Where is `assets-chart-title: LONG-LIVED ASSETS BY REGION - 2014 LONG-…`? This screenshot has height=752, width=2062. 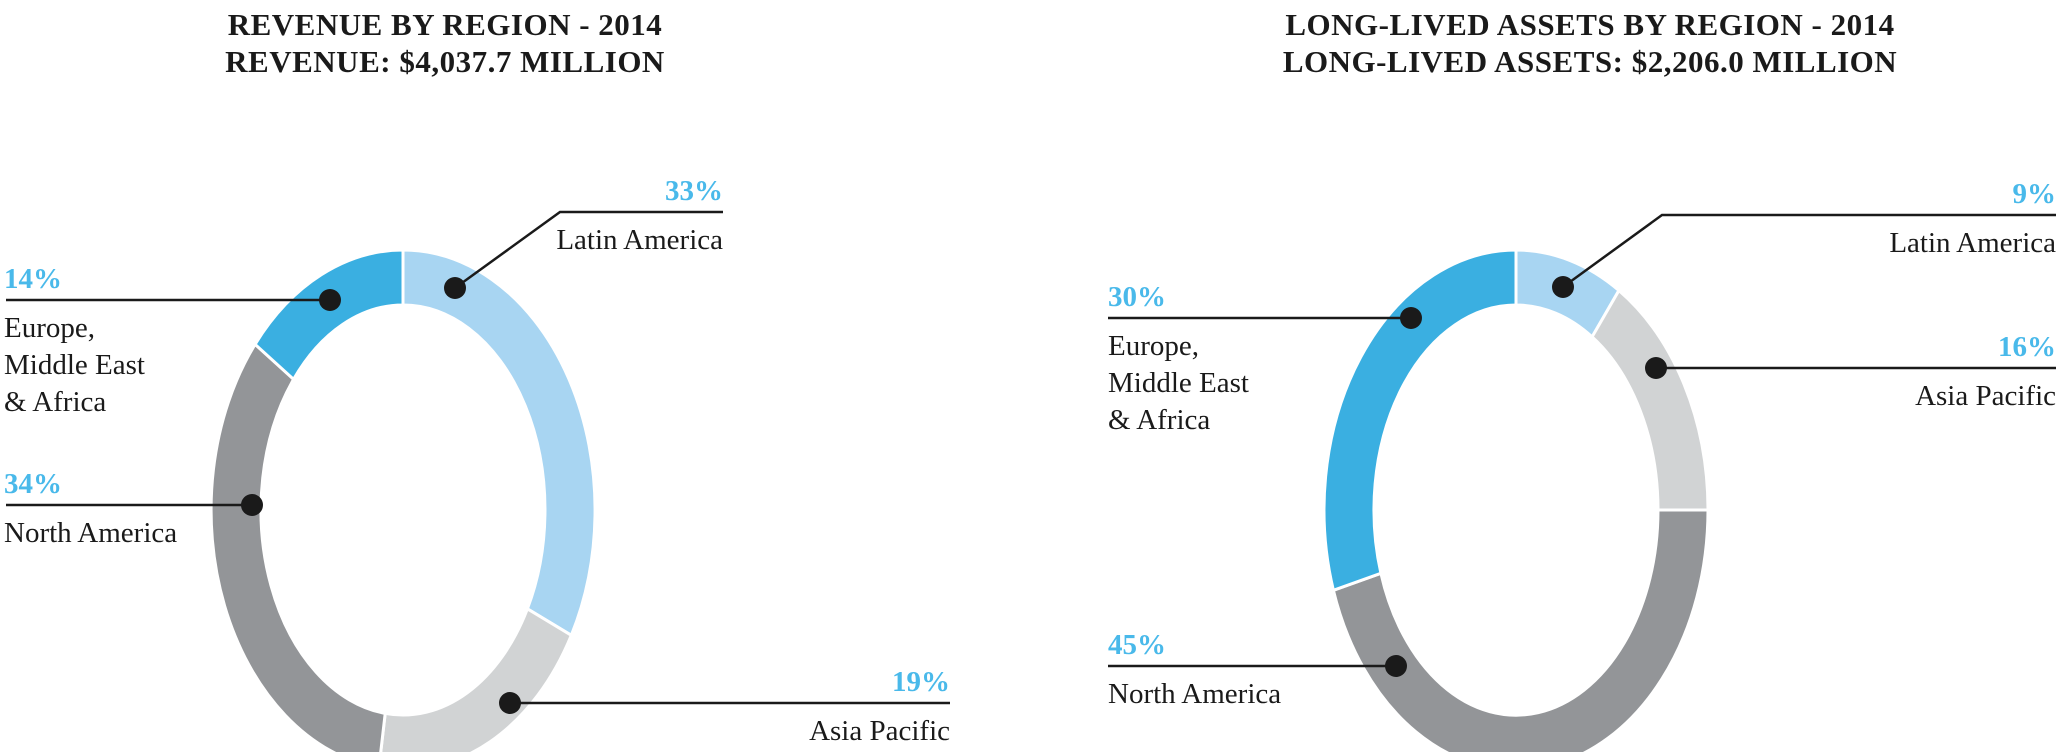
assets-chart-title: LONG-LIVED ASSETS BY REGION - 2014 LONG-… is located at coordinates (1590, 43).